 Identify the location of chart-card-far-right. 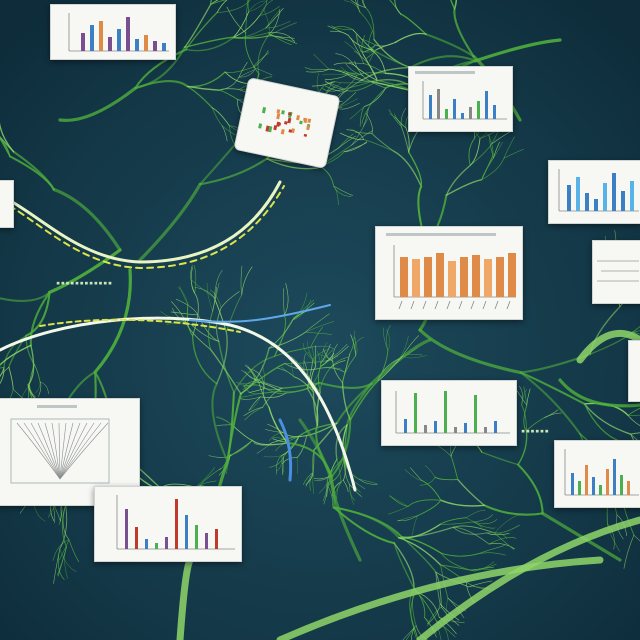
(616, 272).